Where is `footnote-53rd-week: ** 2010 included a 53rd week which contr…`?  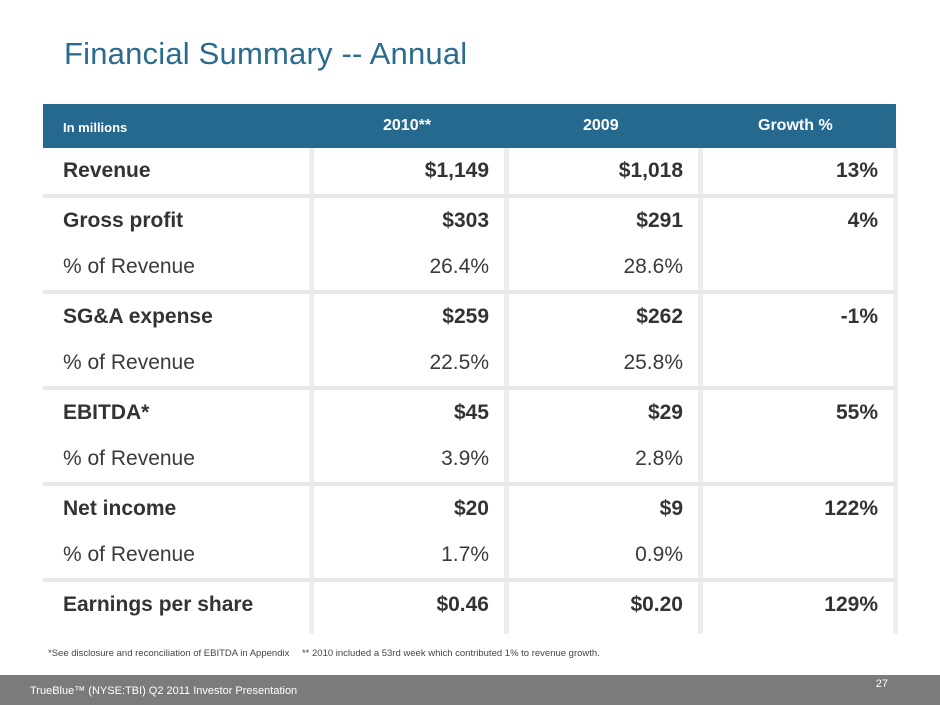 footnote-53rd-week: ** 2010 included a 53rd week which contr… is located at coordinates (450, 653).